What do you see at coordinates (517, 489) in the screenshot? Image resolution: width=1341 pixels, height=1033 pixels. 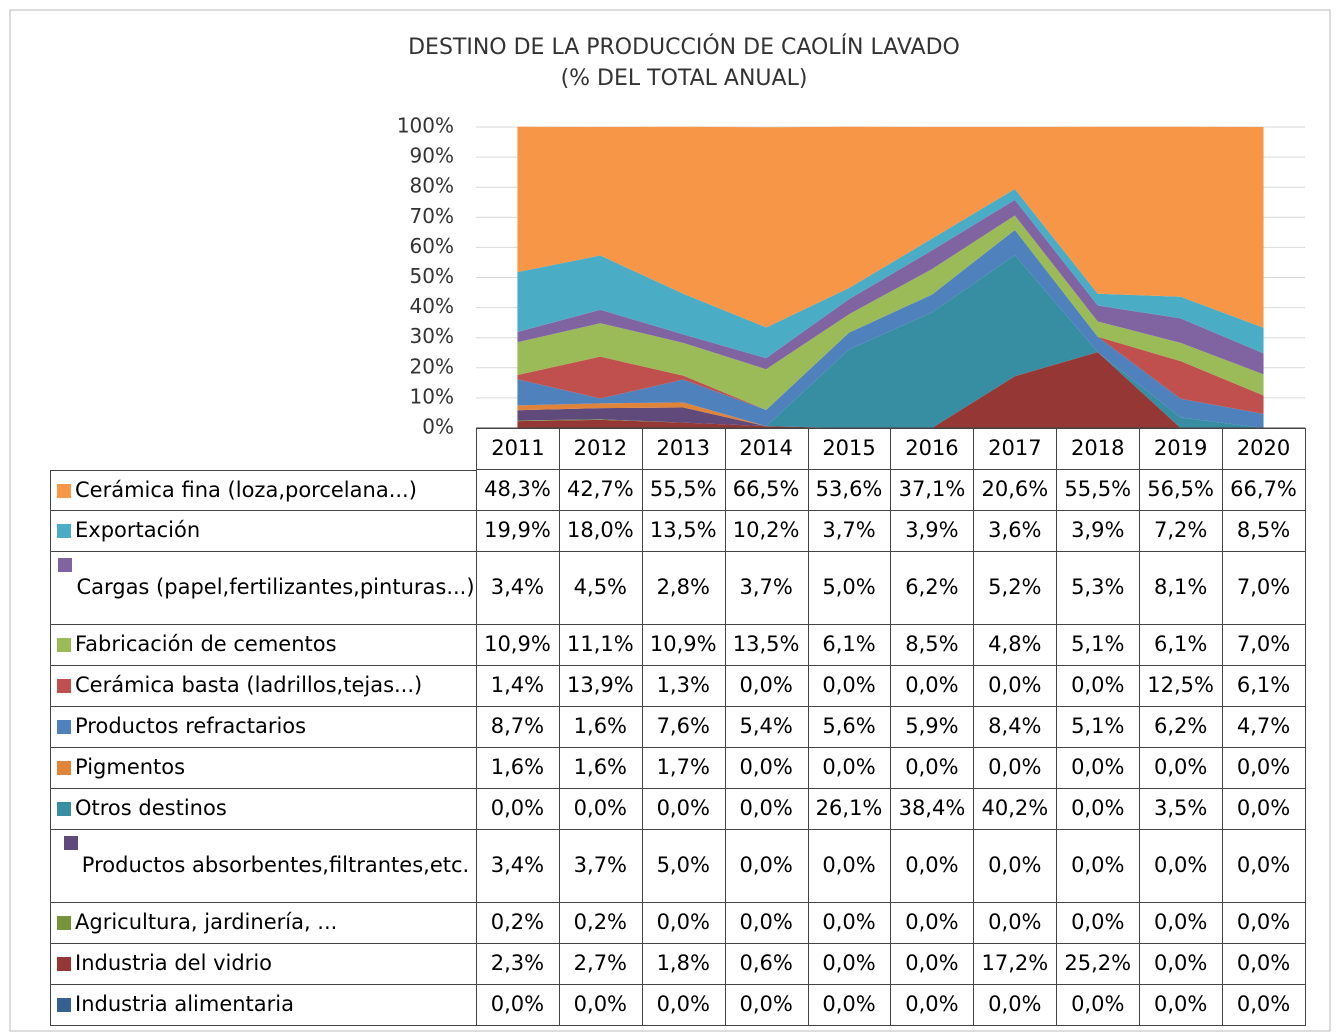 I see `value-label: 48,3%` at bounding box center [517, 489].